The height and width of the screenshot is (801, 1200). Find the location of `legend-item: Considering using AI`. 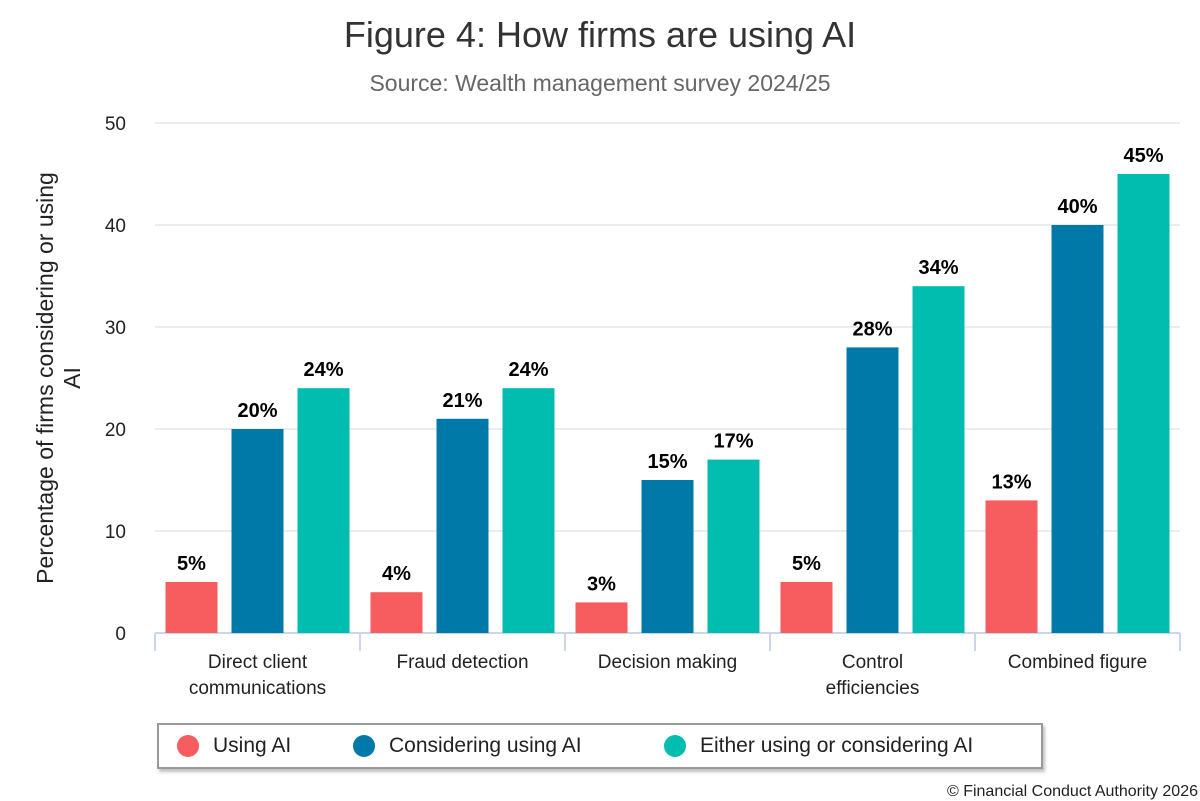

legend-item: Considering using AI is located at coordinates (467, 746).